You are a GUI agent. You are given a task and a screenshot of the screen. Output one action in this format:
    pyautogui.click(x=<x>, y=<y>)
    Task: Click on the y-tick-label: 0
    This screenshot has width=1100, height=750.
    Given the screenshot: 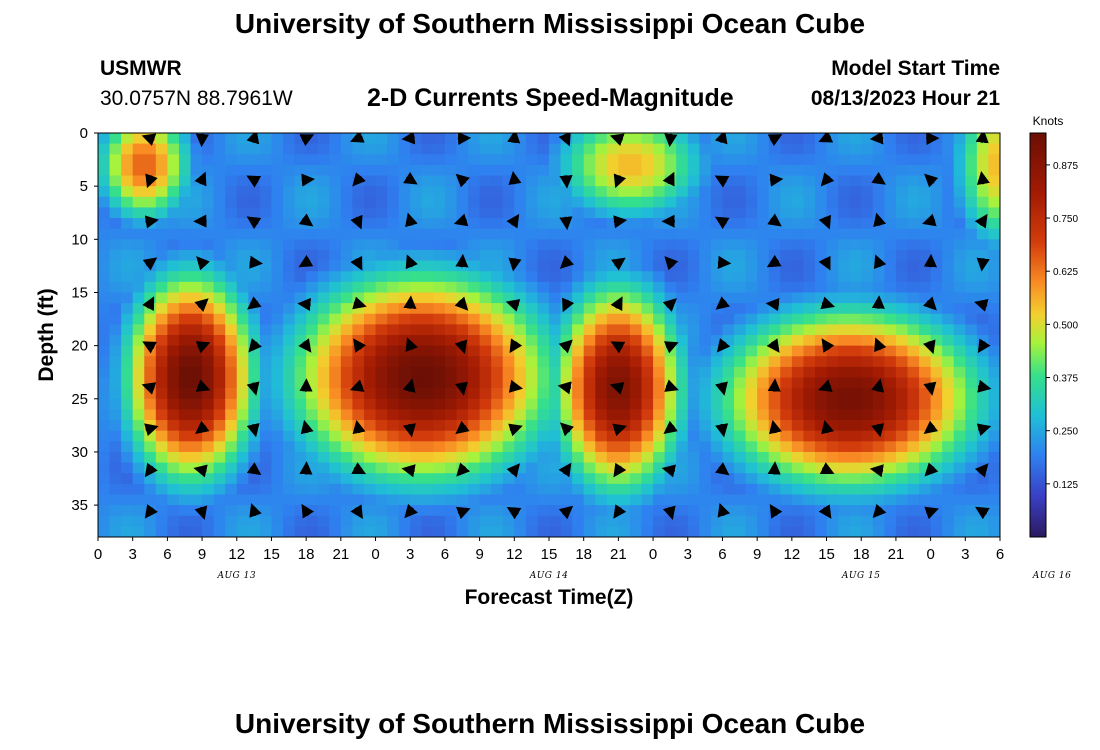 What is the action you would take?
    pyautogui.click(x=84, y=133)
    